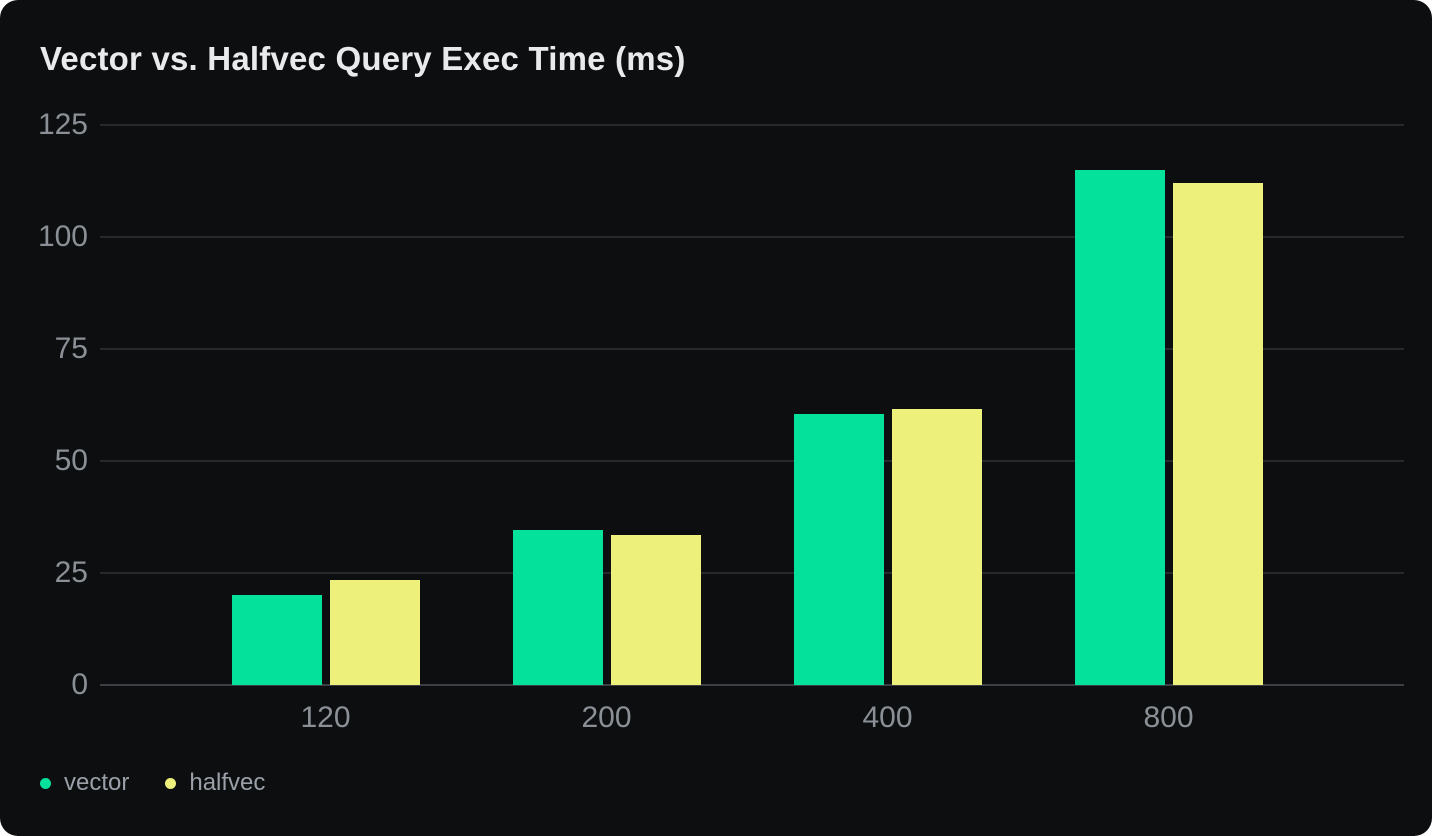 The image size is (1432, 836). Describe the element at coordinates (79, 684) in the screenshot. I see `y-tick-label-0: 0` at that location.